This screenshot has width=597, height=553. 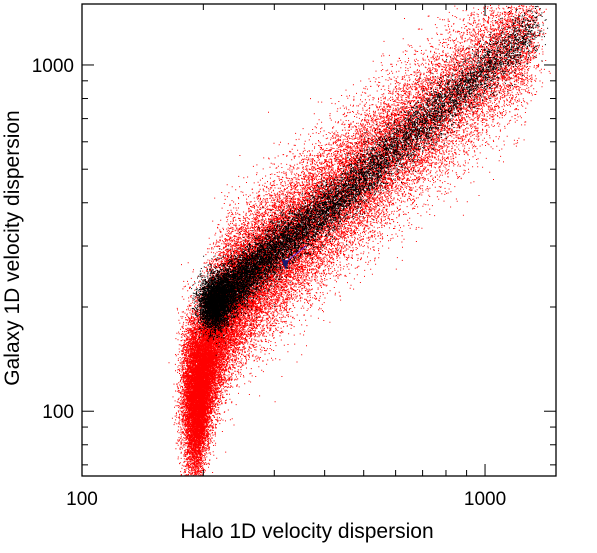 I want to click on y-tick-label: 1000, so click(x=53, y=66).